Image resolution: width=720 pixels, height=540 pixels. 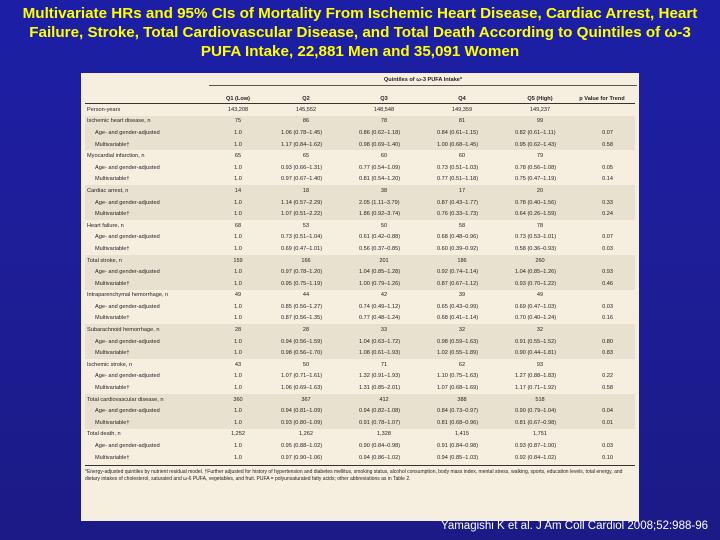 What do you see at coordinates (302, 272) in the screenshot?
I see `table-cell: 0.97 (0.78–1.20)` at bounding box center [302, 272].